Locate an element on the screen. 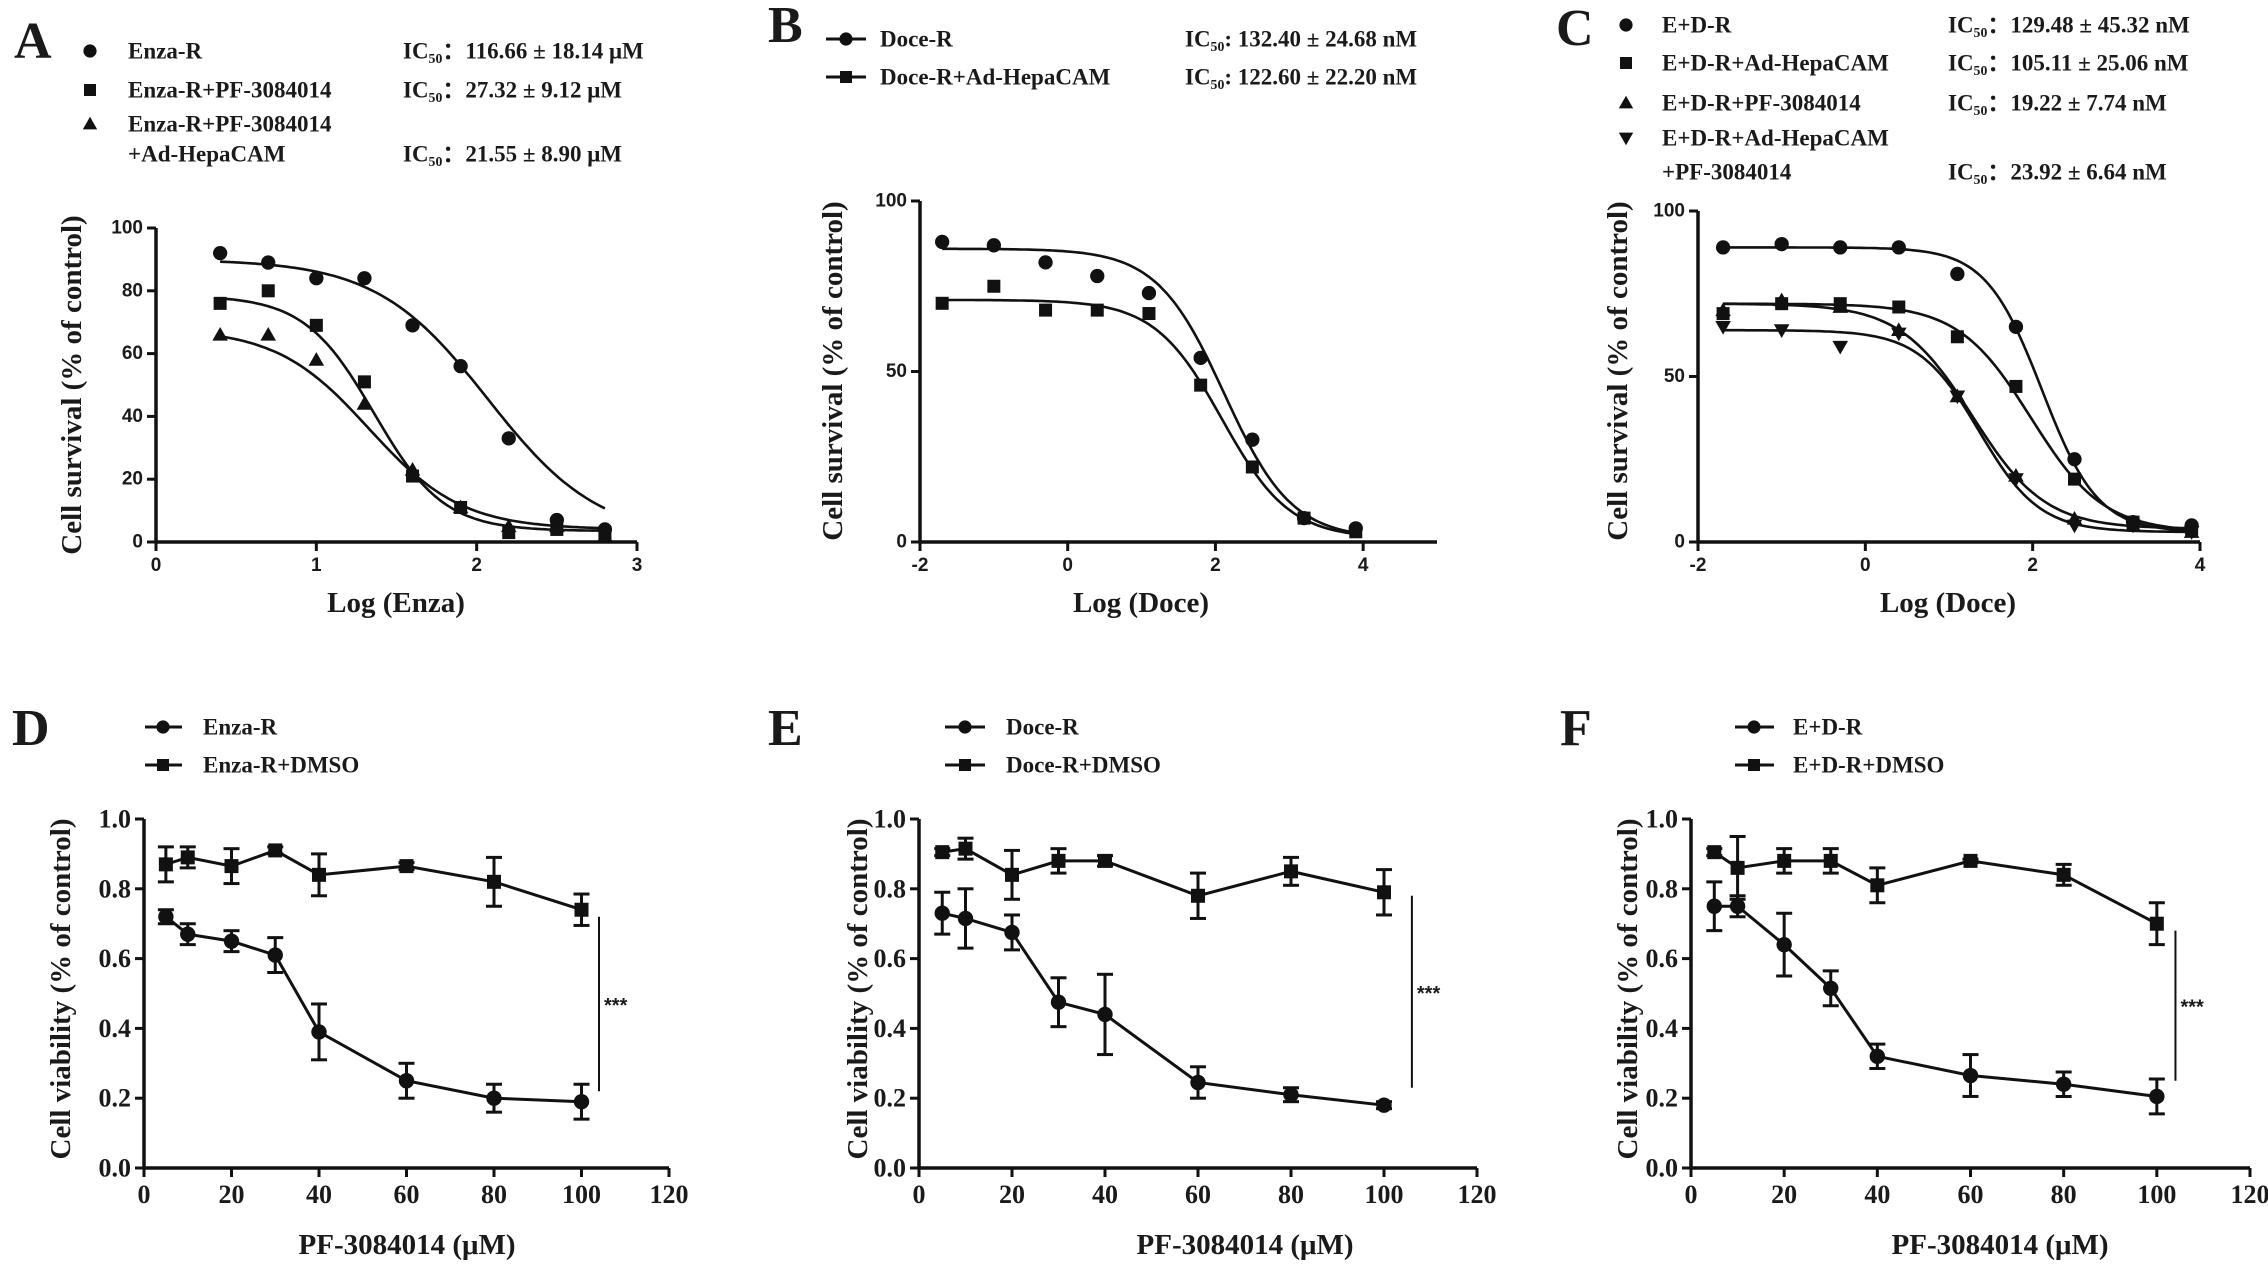  y-axis-label: Cell survival (% of control) is located at coordinates (833, 370).